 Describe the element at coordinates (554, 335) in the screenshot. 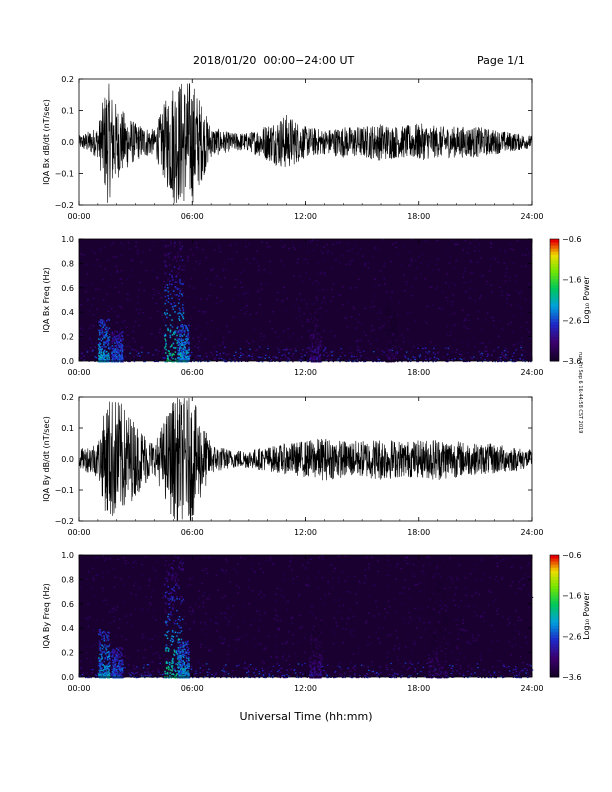

I see `colorbar-segment` at that location.